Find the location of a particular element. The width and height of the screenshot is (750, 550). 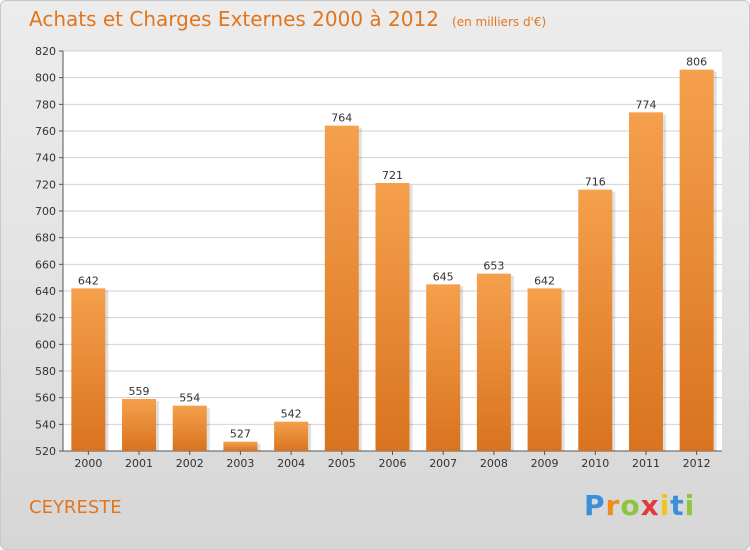

city-label: CEYRESTE is located at coordinates (75, 507).